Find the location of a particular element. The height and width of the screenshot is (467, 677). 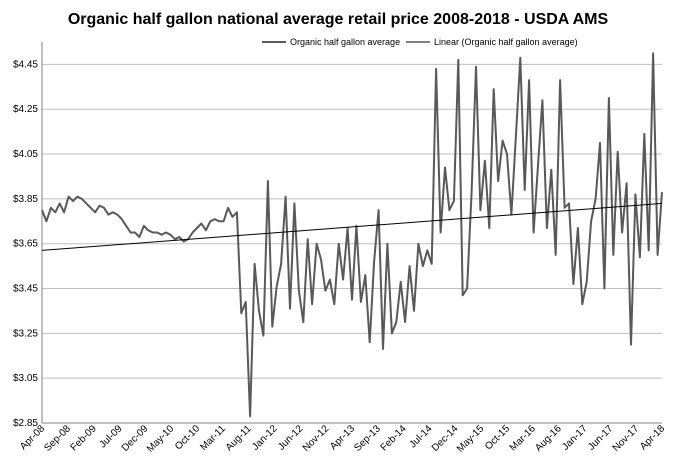

y-tick-label: $4.45 is located at coordinates (25, 64).